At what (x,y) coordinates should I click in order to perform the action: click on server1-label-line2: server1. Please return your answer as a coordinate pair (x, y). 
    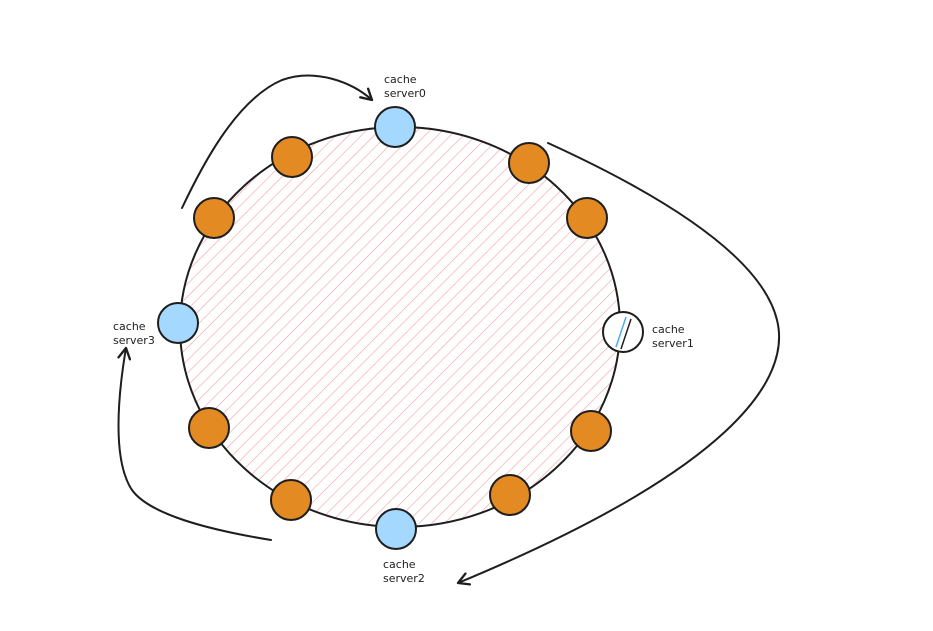
    Looking at the image, I should click on (673, 343).